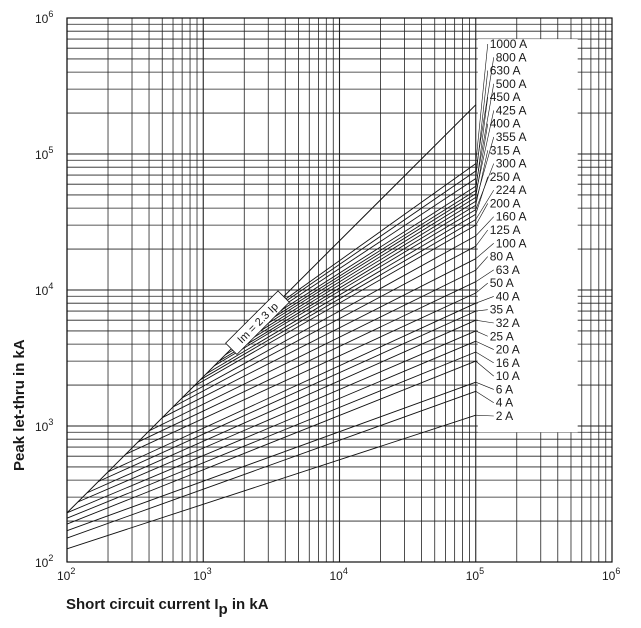  I want to click on x-axis-title-suffix: in kA, so click(248, 604).